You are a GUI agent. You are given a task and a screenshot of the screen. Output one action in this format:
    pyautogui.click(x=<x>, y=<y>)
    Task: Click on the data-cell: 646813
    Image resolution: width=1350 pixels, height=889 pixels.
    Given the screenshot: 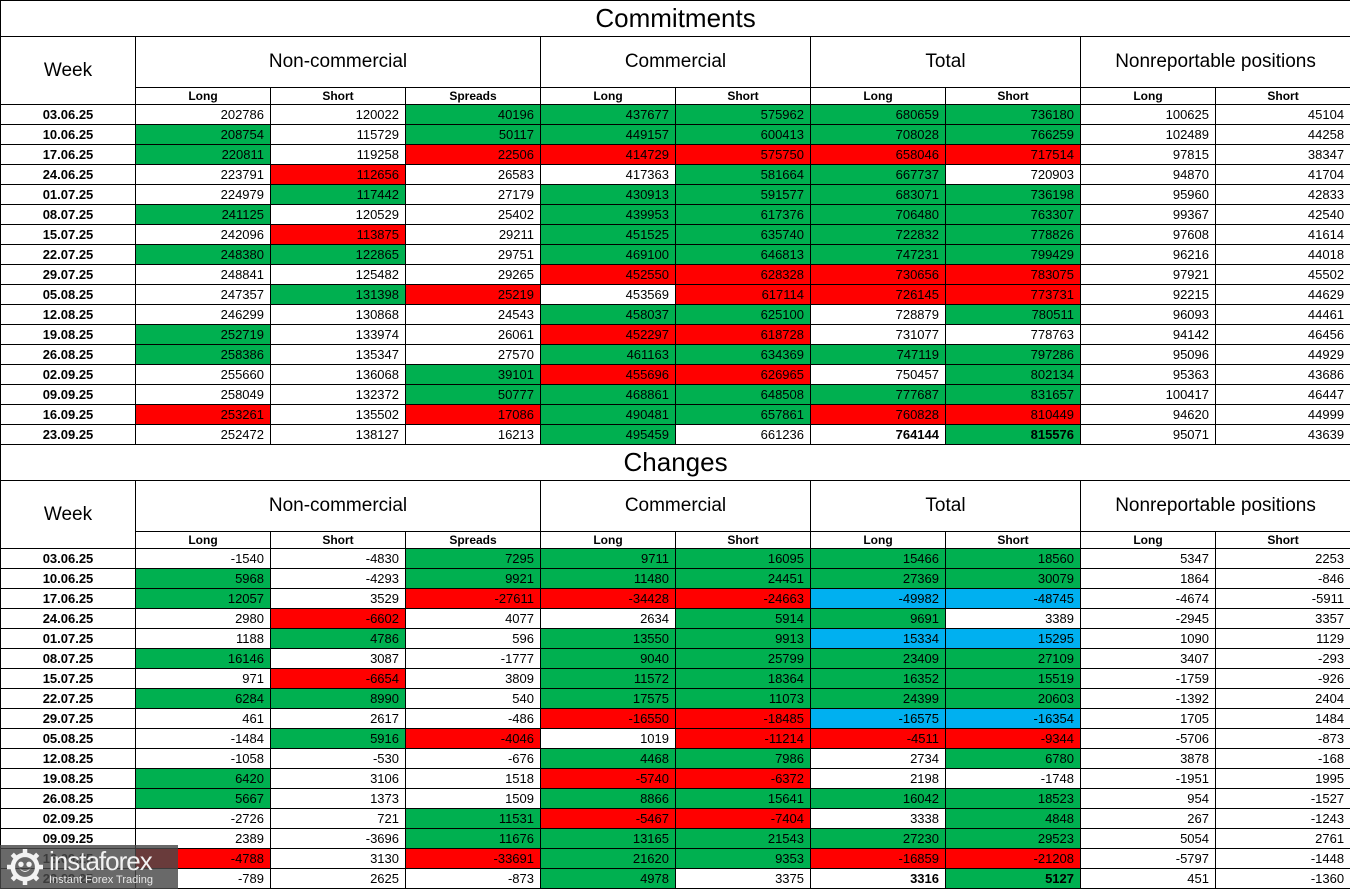 What is the action you would take?
    pyautogui.click(x=743, y=254)
    